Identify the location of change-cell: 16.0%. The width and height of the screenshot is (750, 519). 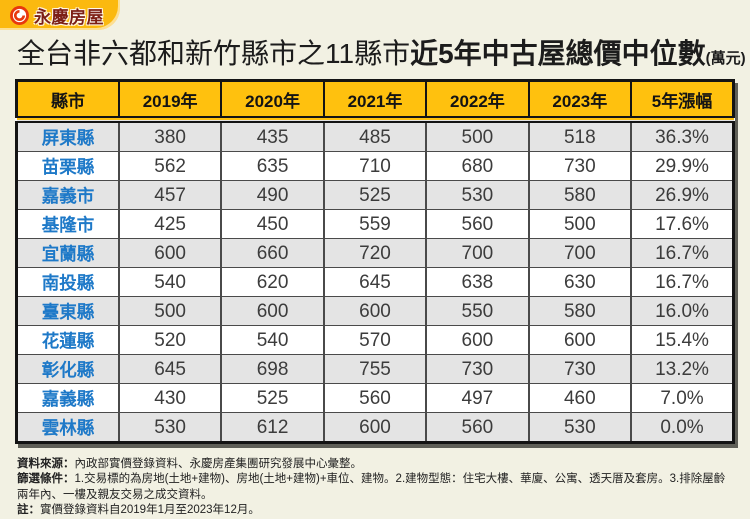
(682, 311).